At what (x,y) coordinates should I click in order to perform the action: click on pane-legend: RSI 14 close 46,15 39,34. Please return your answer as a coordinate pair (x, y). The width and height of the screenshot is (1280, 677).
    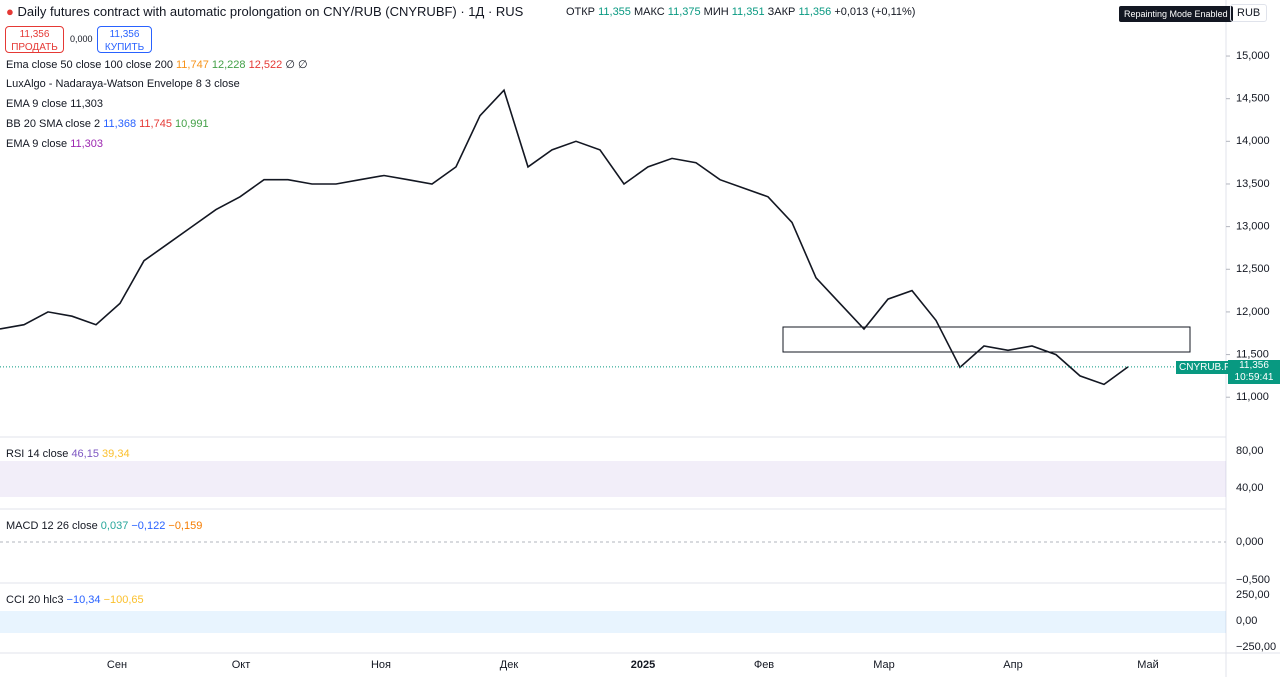
    Looking at the image, I should click on (68, 454).